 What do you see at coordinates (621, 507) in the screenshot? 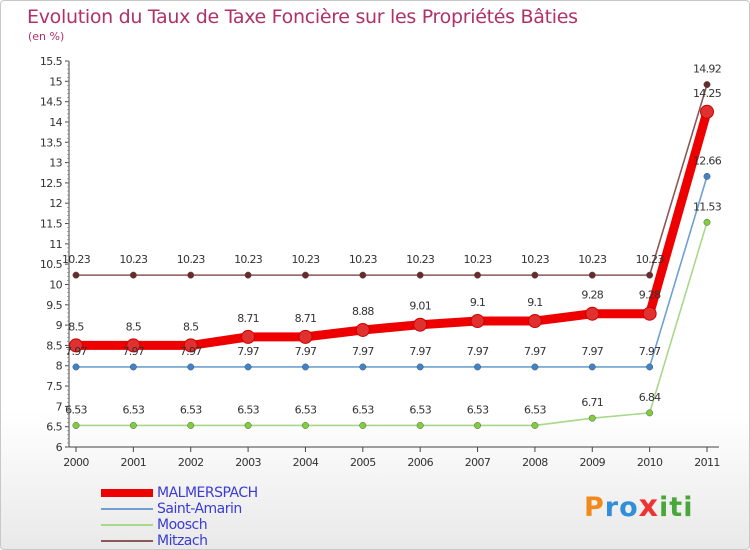
I see `logo-ro: ro` at bounding box center [621, 507].